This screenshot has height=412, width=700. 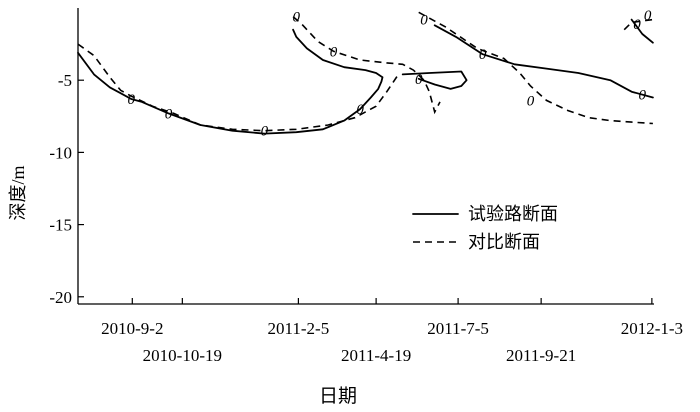 What do you see at coordinates (458, 328) in the screenshot?
I see `x-tick-label: 2011-7-5` at bounding box center [458, 328].